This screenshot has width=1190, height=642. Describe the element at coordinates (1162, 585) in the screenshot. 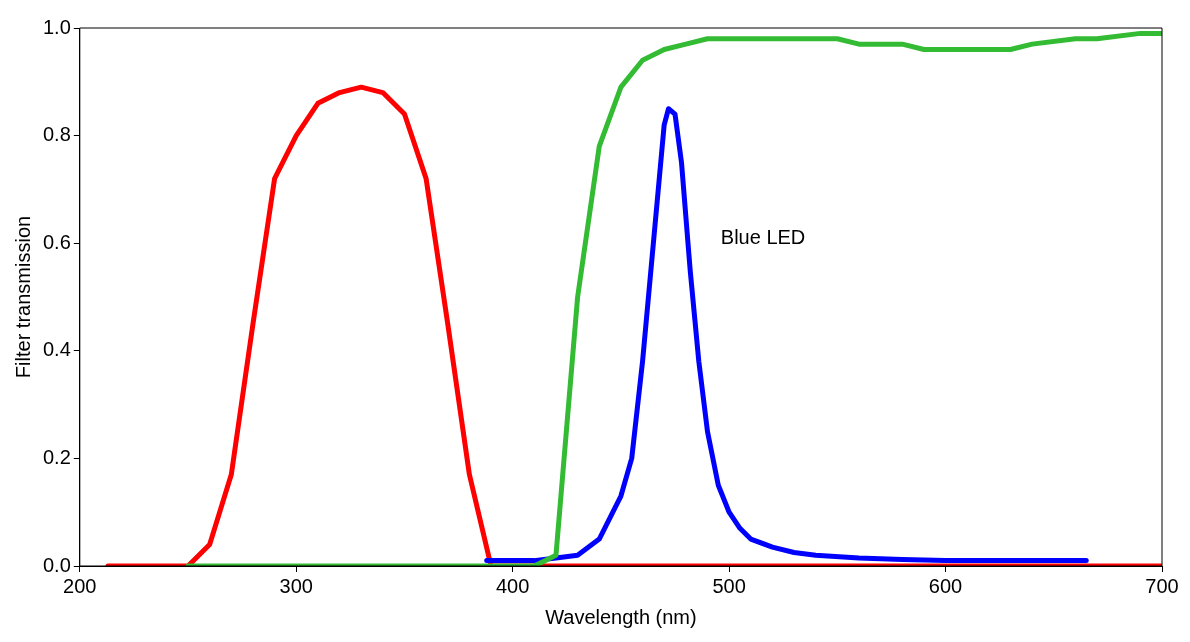

I see `x-tick-label: 700` at that location.